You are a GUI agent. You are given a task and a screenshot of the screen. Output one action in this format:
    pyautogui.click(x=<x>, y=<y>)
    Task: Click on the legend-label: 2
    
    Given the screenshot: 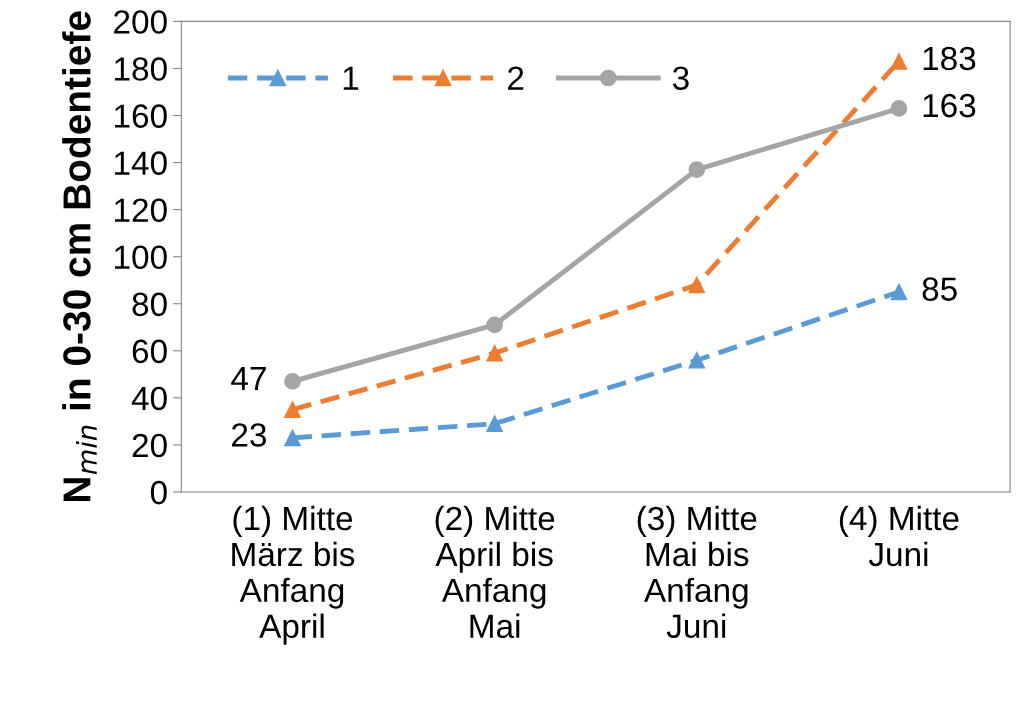 What is the action you would take?
    pyautogui.click(x=516, y=78)
    